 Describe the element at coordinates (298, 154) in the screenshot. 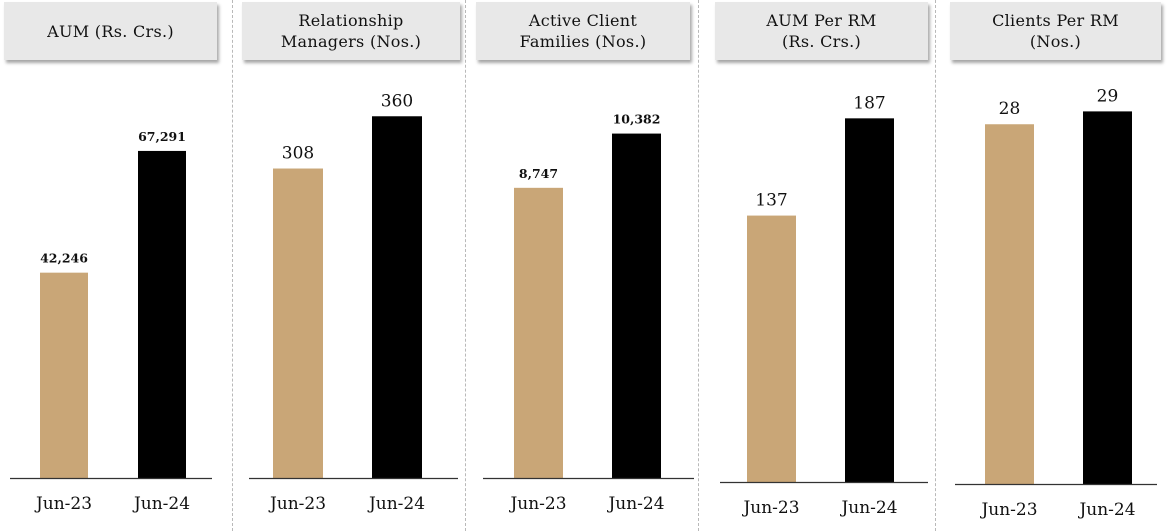

I see `data-label: 308` at that location.